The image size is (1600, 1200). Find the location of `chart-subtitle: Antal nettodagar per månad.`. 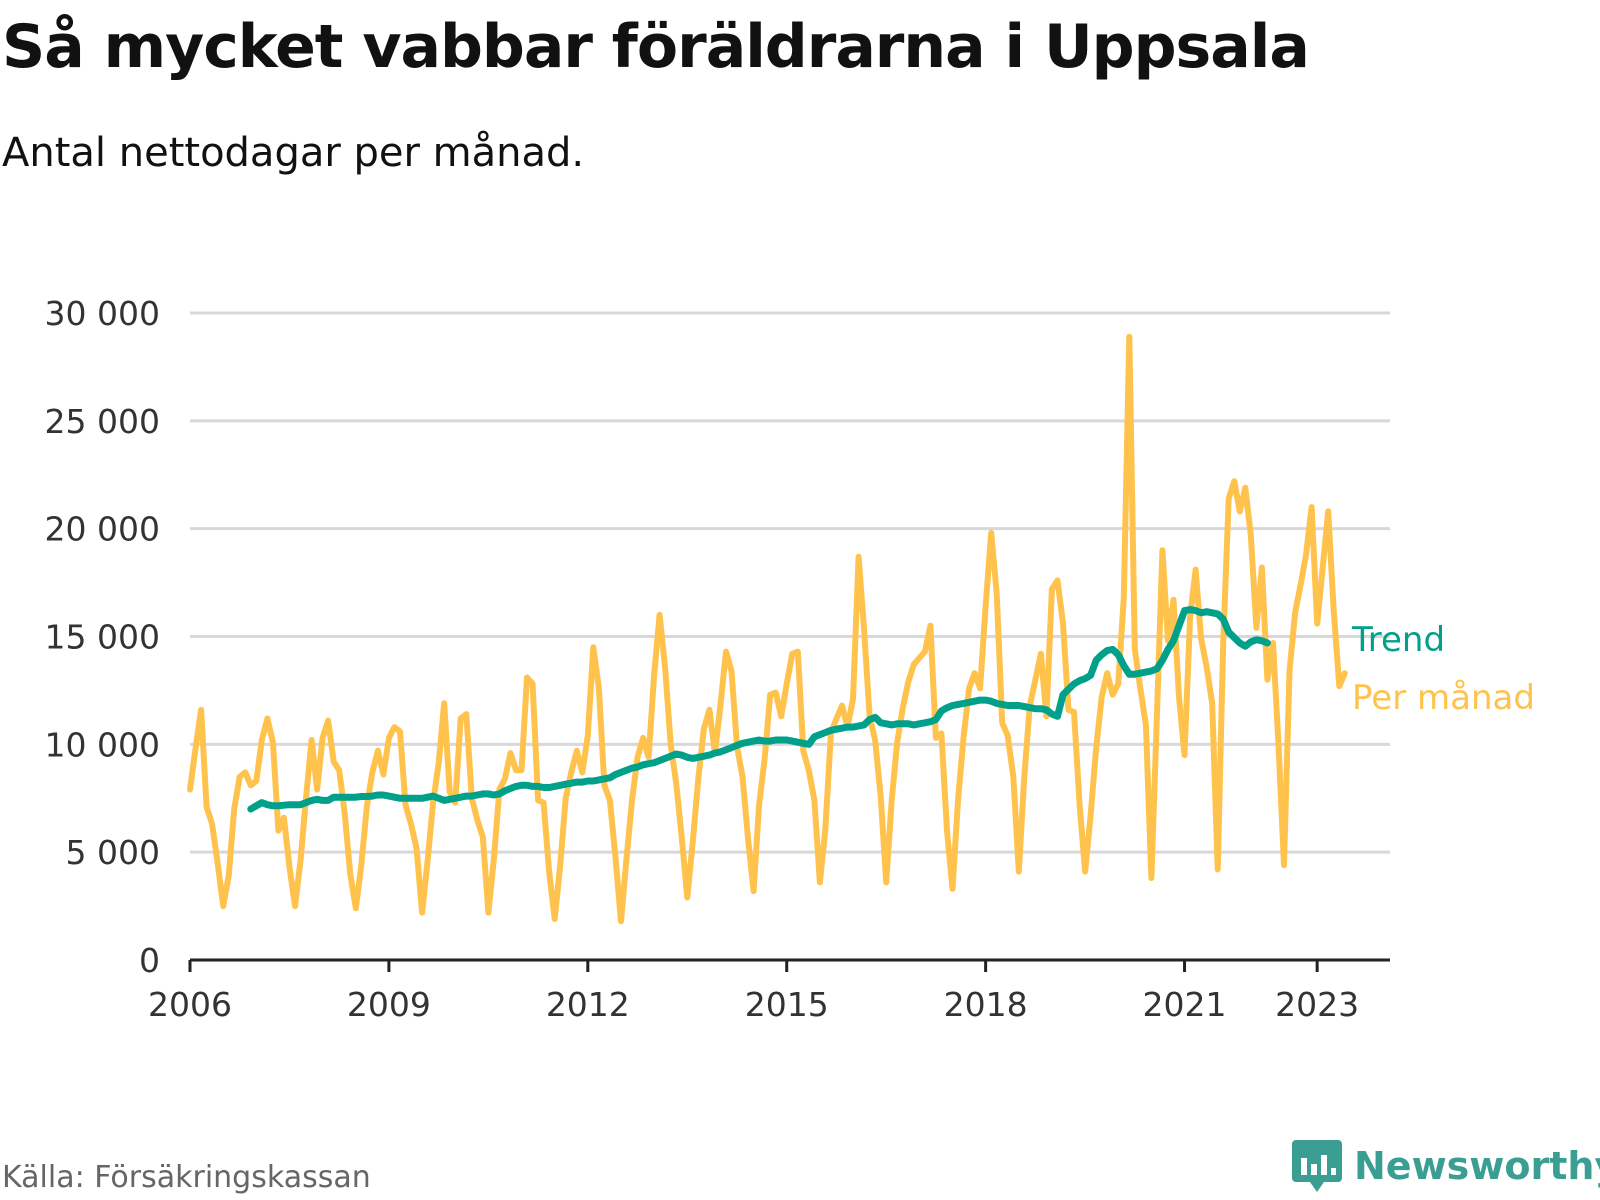

chart-subtitle: Antal nettodagar per månad. is located at coordinates (293, 153).